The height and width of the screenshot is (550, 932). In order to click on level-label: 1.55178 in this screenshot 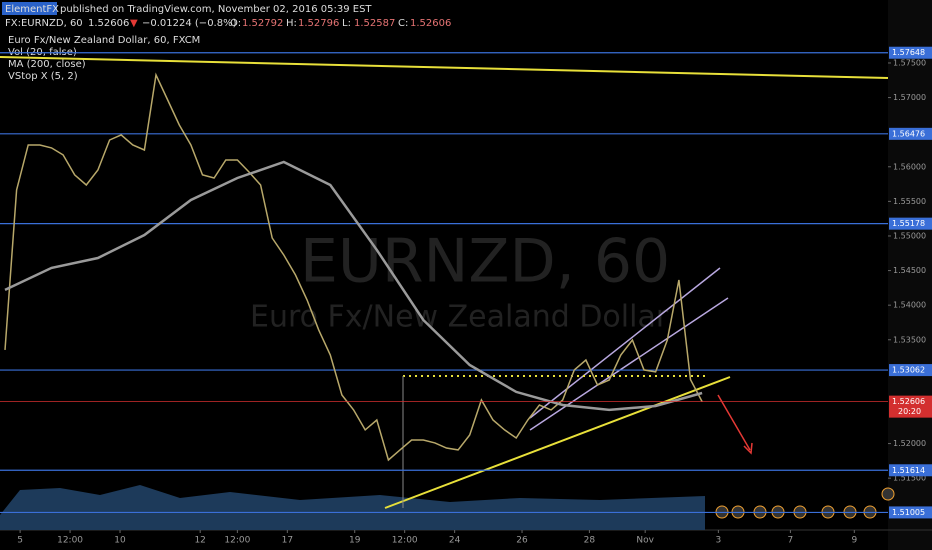, I will do `click(908, 223)`.